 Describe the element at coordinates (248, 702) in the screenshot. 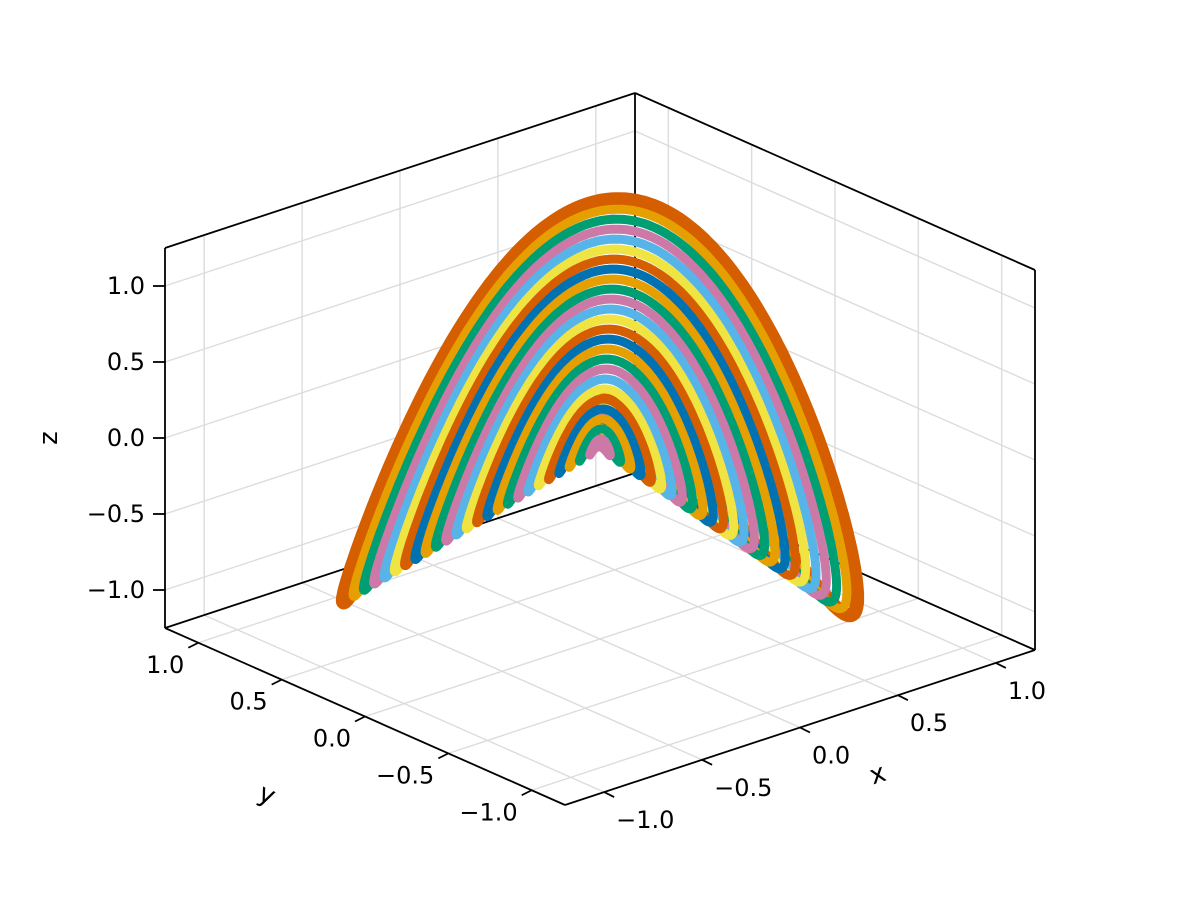

I see `y-tick-label: 0.5` at that location.